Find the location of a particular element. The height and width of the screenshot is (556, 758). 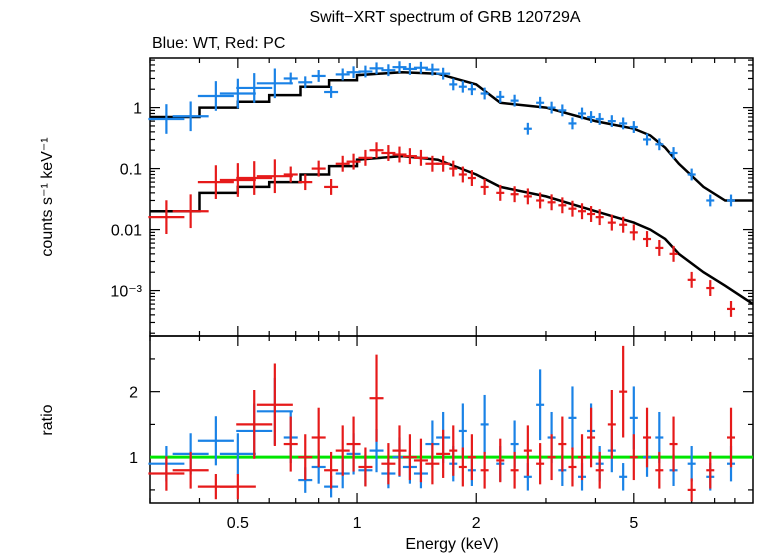

y-tick-label: 10⁻³ is located at coordinates (126, 292).